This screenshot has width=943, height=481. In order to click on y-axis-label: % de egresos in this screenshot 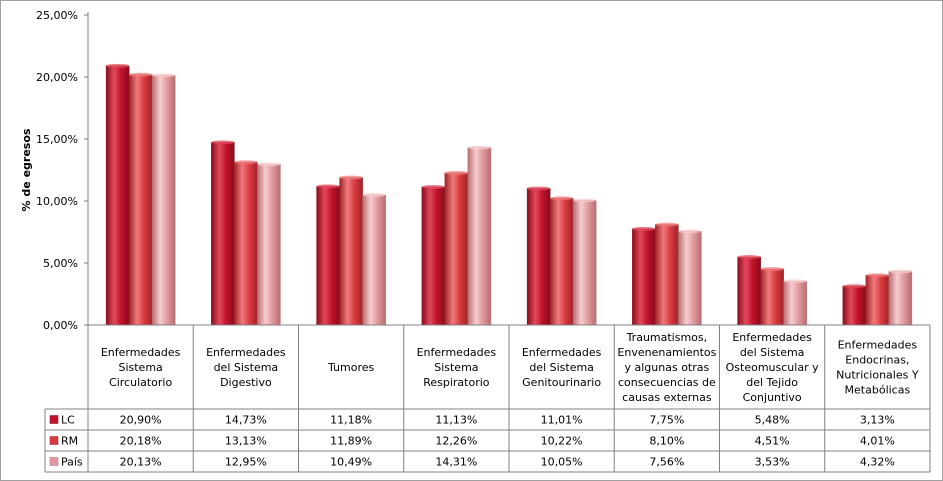, I will do `click(26, 169)`.